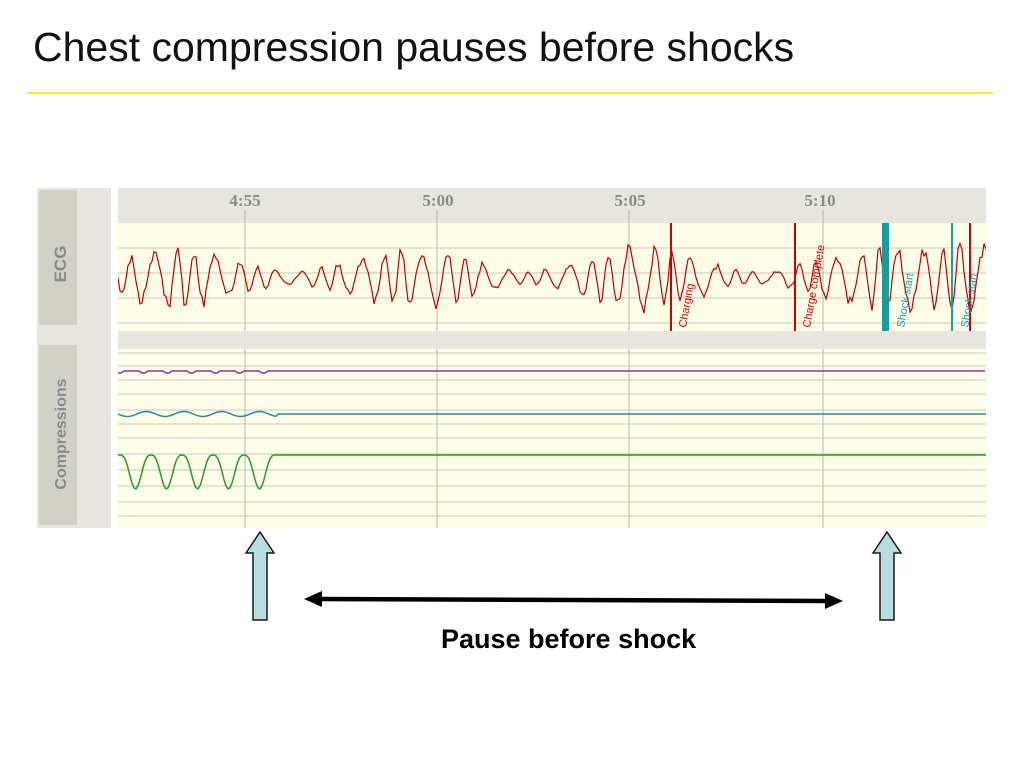 The image size is (1024, 768). I want to click on slide-title: Chest compression pauses before shocks, so click(414, 47).